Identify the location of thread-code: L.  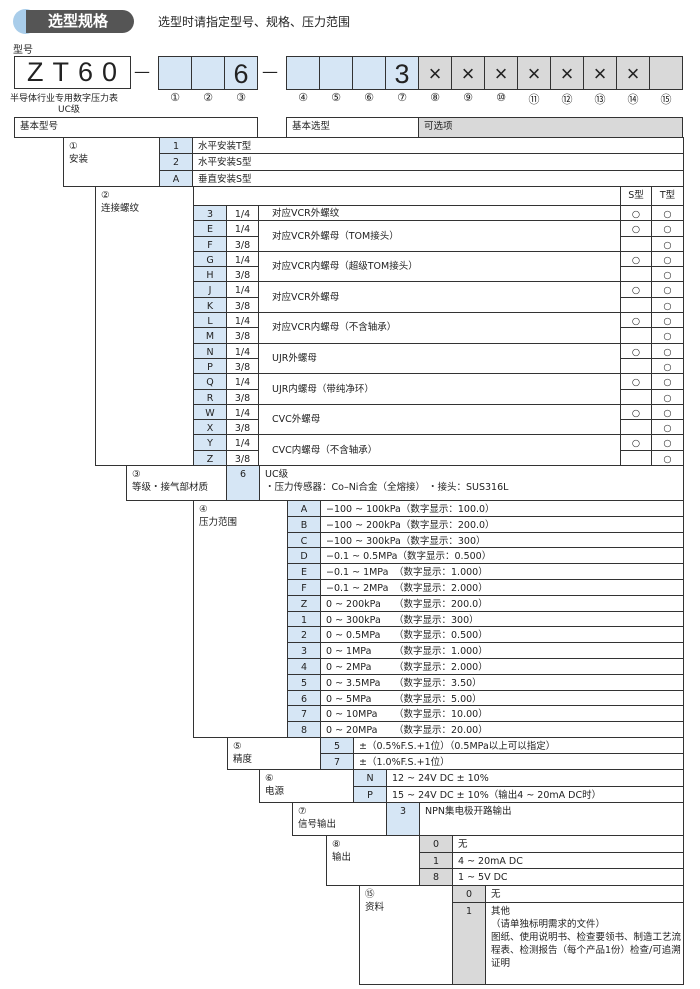
(210, 320).